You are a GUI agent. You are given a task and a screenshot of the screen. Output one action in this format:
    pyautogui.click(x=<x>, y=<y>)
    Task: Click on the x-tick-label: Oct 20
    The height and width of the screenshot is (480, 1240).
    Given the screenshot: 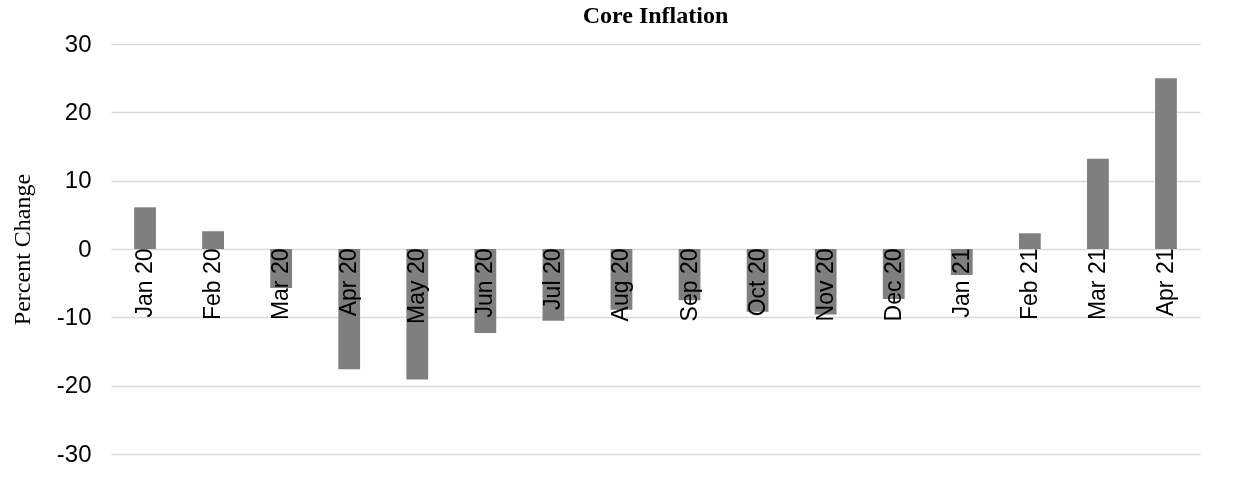 What is the action you would take?
    pyautogui.click(x=756, y=282)
    